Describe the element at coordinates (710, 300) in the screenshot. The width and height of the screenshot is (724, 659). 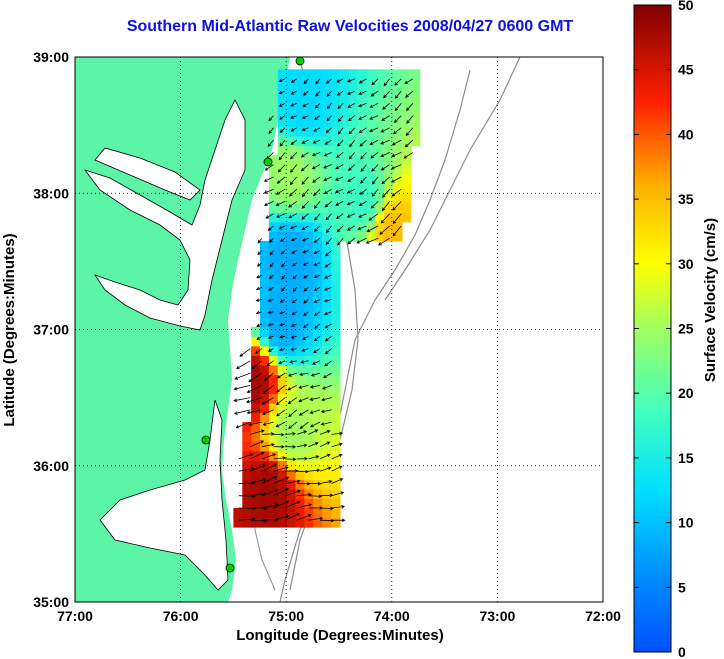
I see `colorbar-label: Surface Velocity (cm/s)` at that location.